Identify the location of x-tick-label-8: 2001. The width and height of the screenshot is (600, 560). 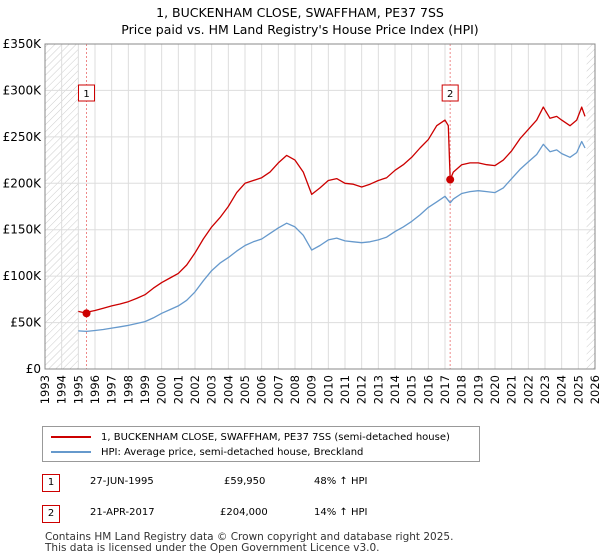
(178, 389).